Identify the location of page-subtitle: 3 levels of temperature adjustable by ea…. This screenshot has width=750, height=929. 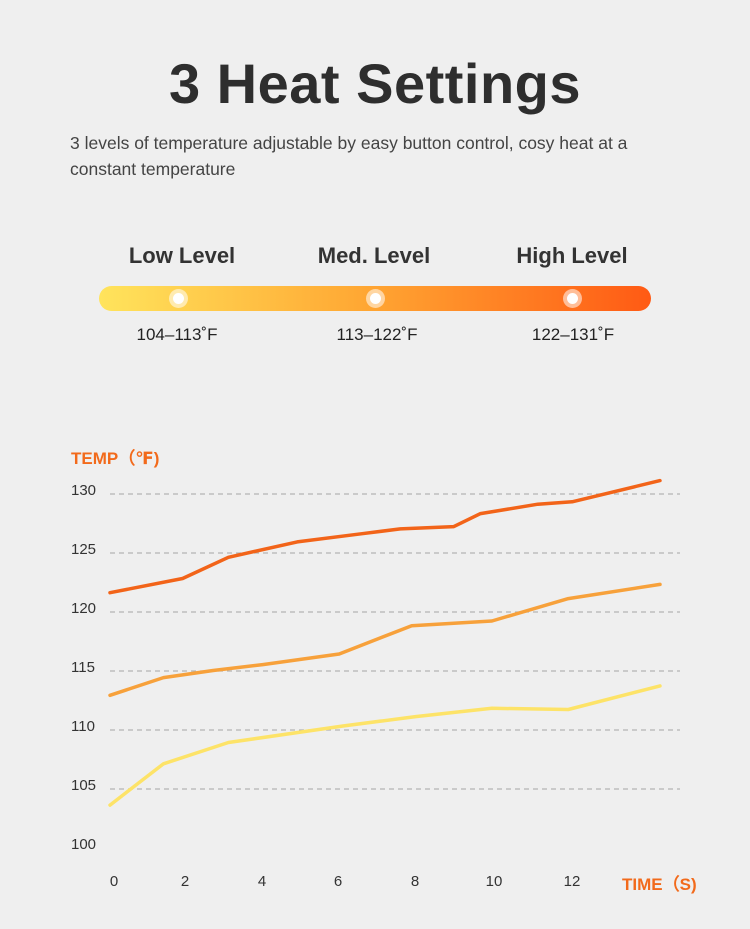
(349, 156).